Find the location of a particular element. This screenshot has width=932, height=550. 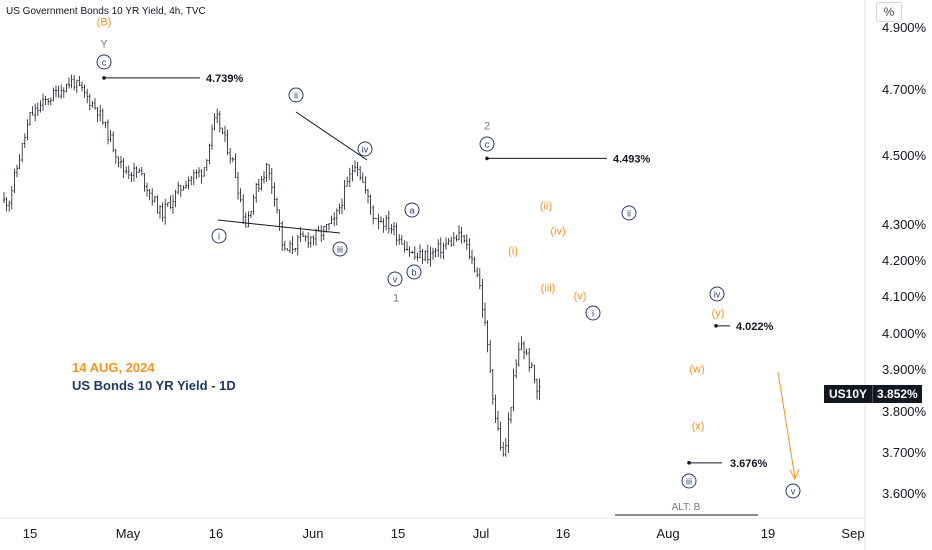

wave-text: 1 is located at coordinates (396, 299).